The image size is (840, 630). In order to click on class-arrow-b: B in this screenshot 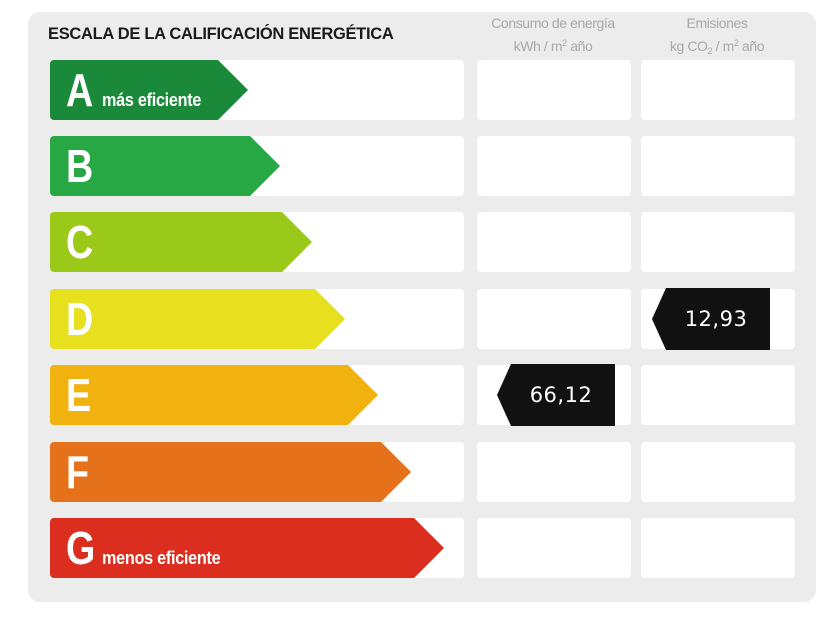, I will do `click(165, 166)`.